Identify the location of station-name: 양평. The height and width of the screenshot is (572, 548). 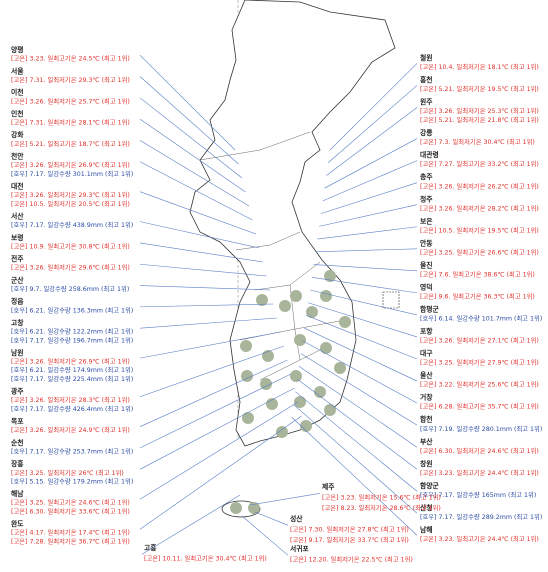
(17, 49).